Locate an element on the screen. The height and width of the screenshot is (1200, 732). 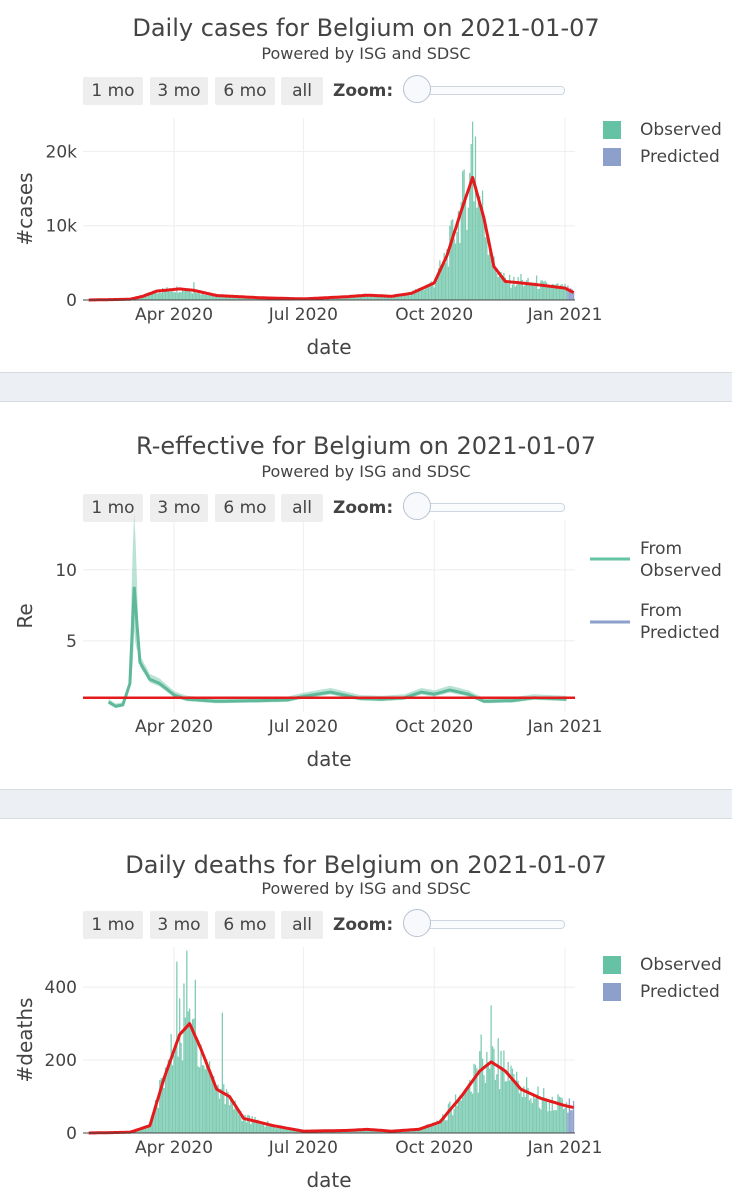
re-zoom-knob is located at coordinates (417, 506).